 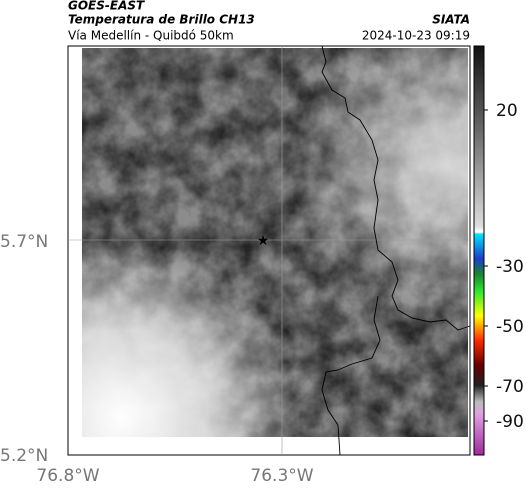 What do you see at coordinates (510, 422) in the screenshot?
I see `colorbar-label: -90` at bounding box center [510, 422].